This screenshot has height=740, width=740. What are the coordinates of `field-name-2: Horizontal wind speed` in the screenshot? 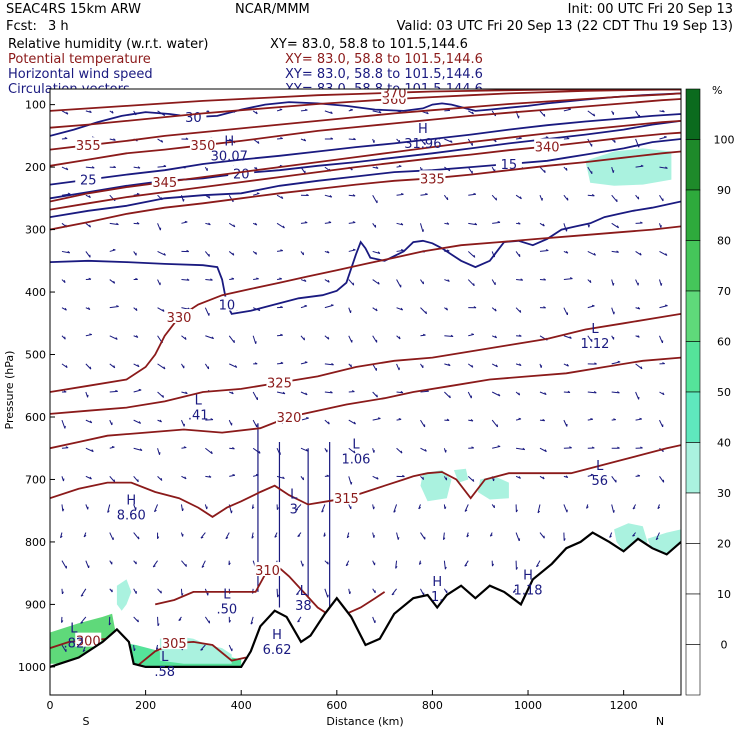 It's located at (80, 74).